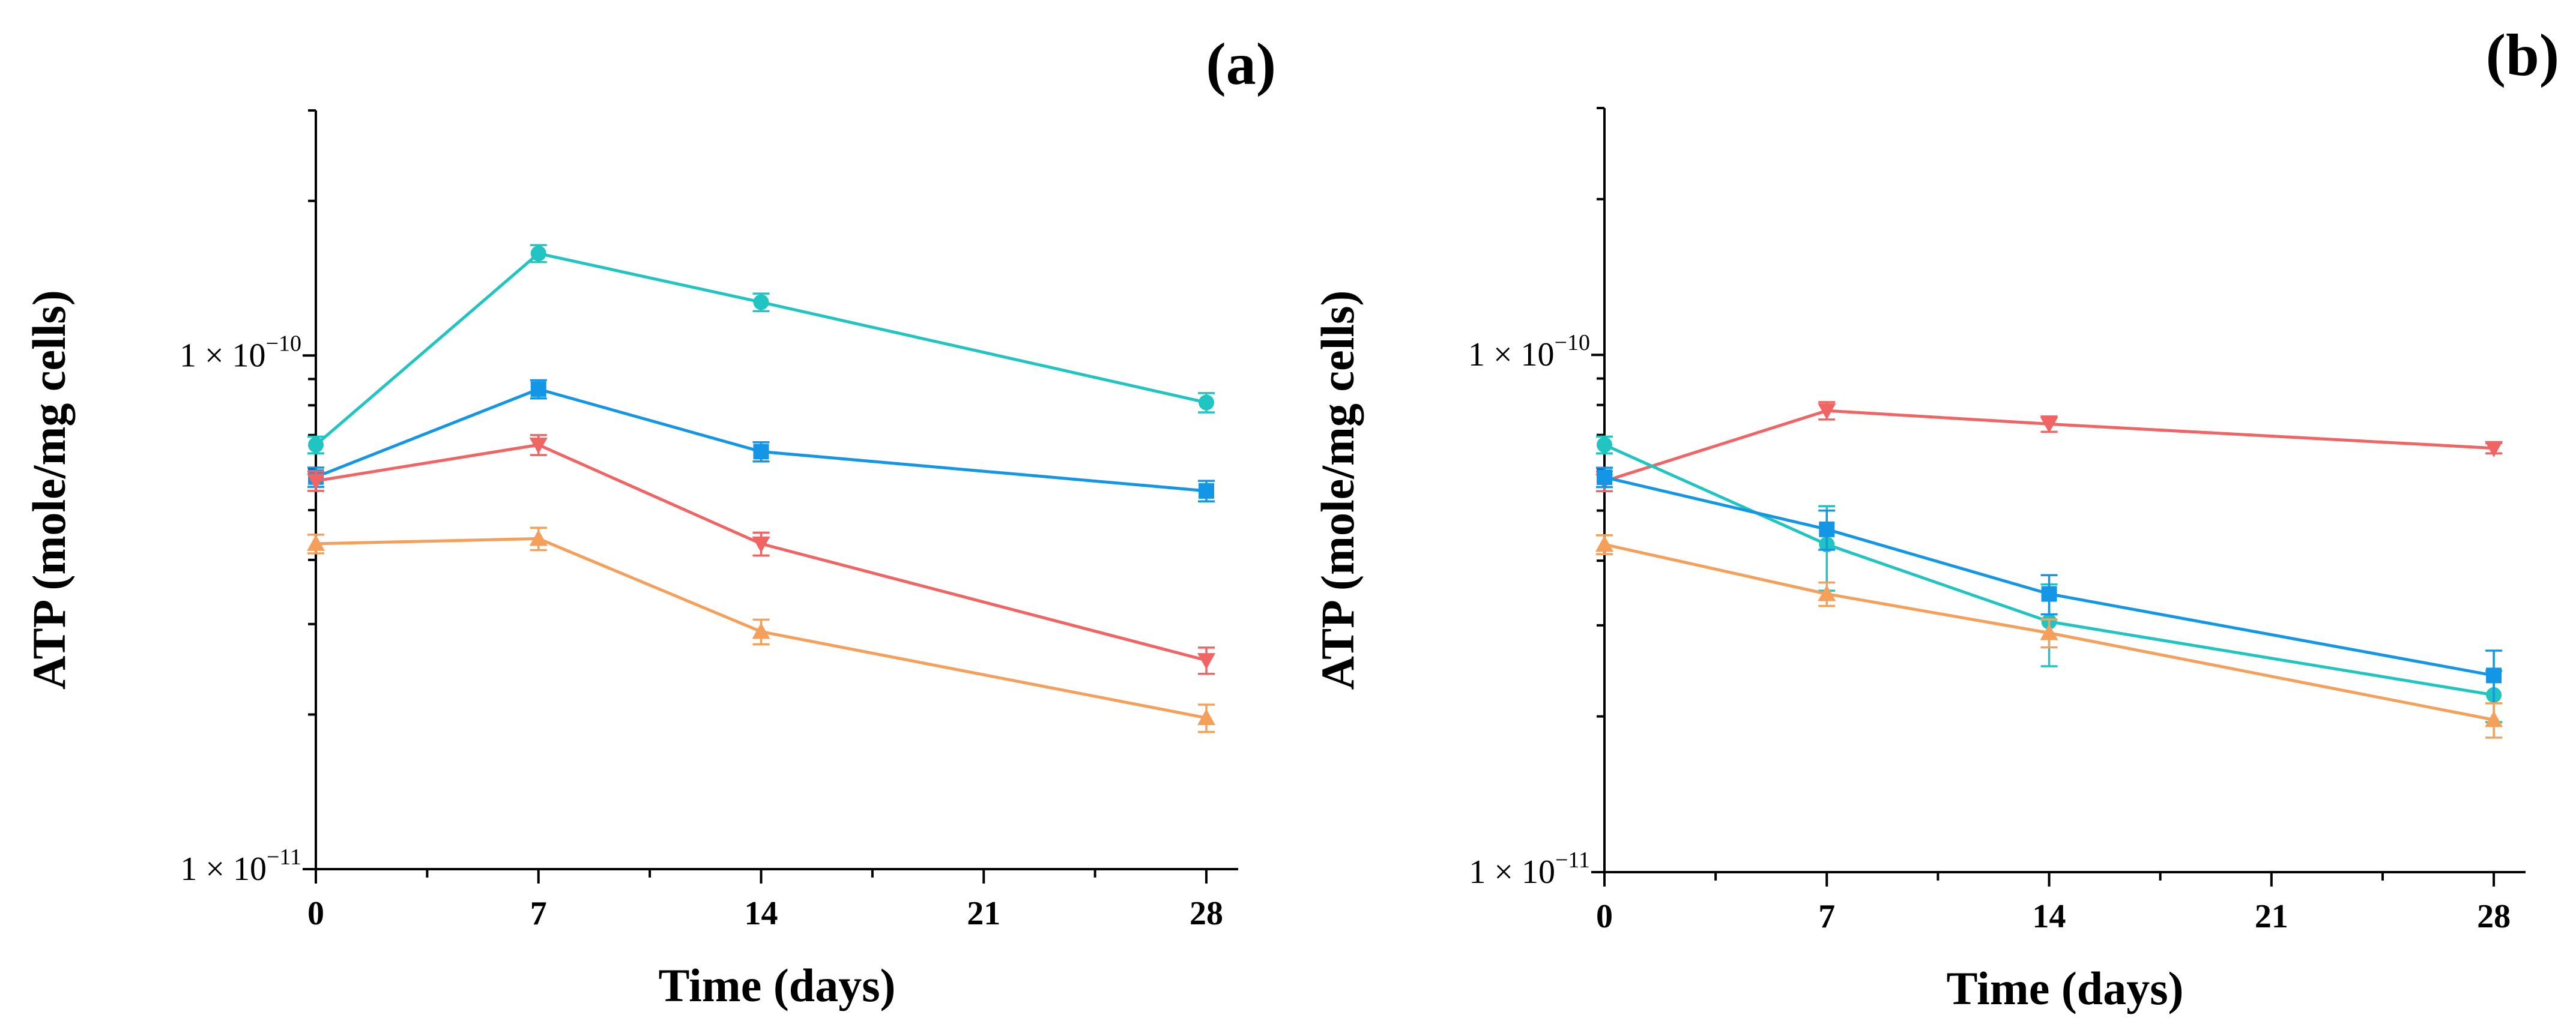  I want to click on panel-label: (b), so click(2523, 55).